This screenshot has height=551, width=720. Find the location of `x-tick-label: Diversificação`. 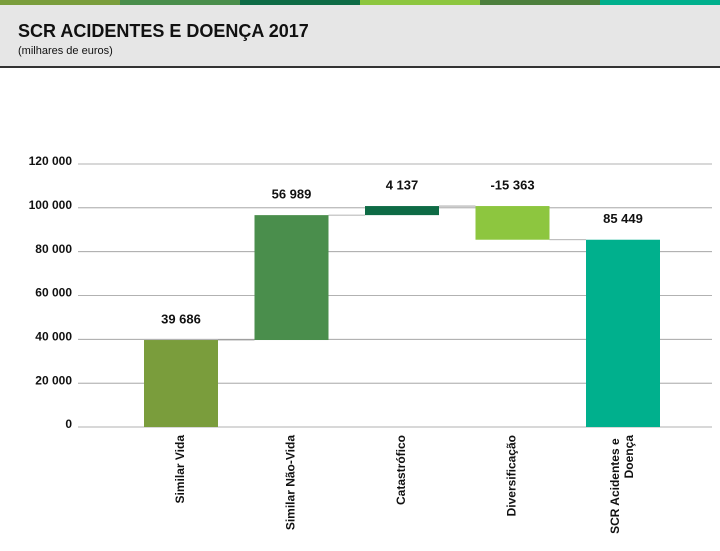

x-tick-label: Diversificação is located at coordinates (512, 475).